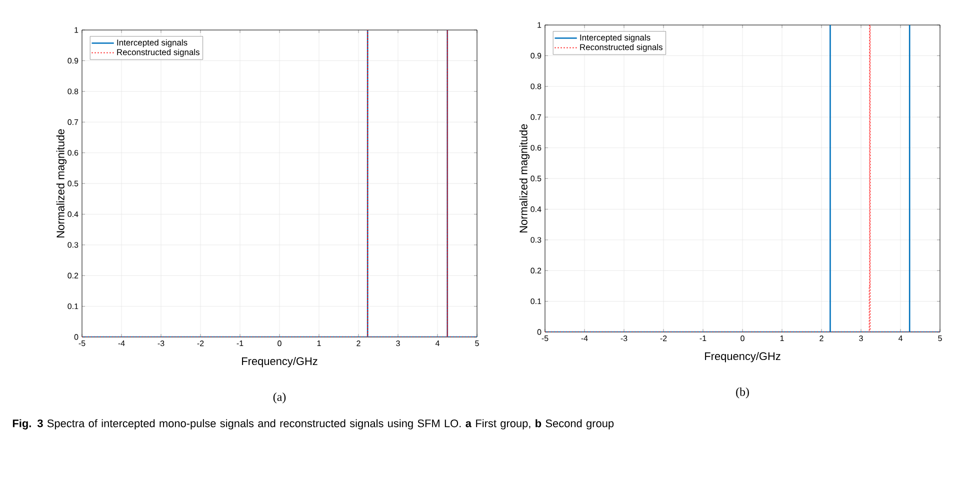 Image resolution: width=958 pixels, height=480 pixels. What do you see at coordinates (279, 398) in the screenshot?
I see `text: (a)` at bounding box center [279, 398].